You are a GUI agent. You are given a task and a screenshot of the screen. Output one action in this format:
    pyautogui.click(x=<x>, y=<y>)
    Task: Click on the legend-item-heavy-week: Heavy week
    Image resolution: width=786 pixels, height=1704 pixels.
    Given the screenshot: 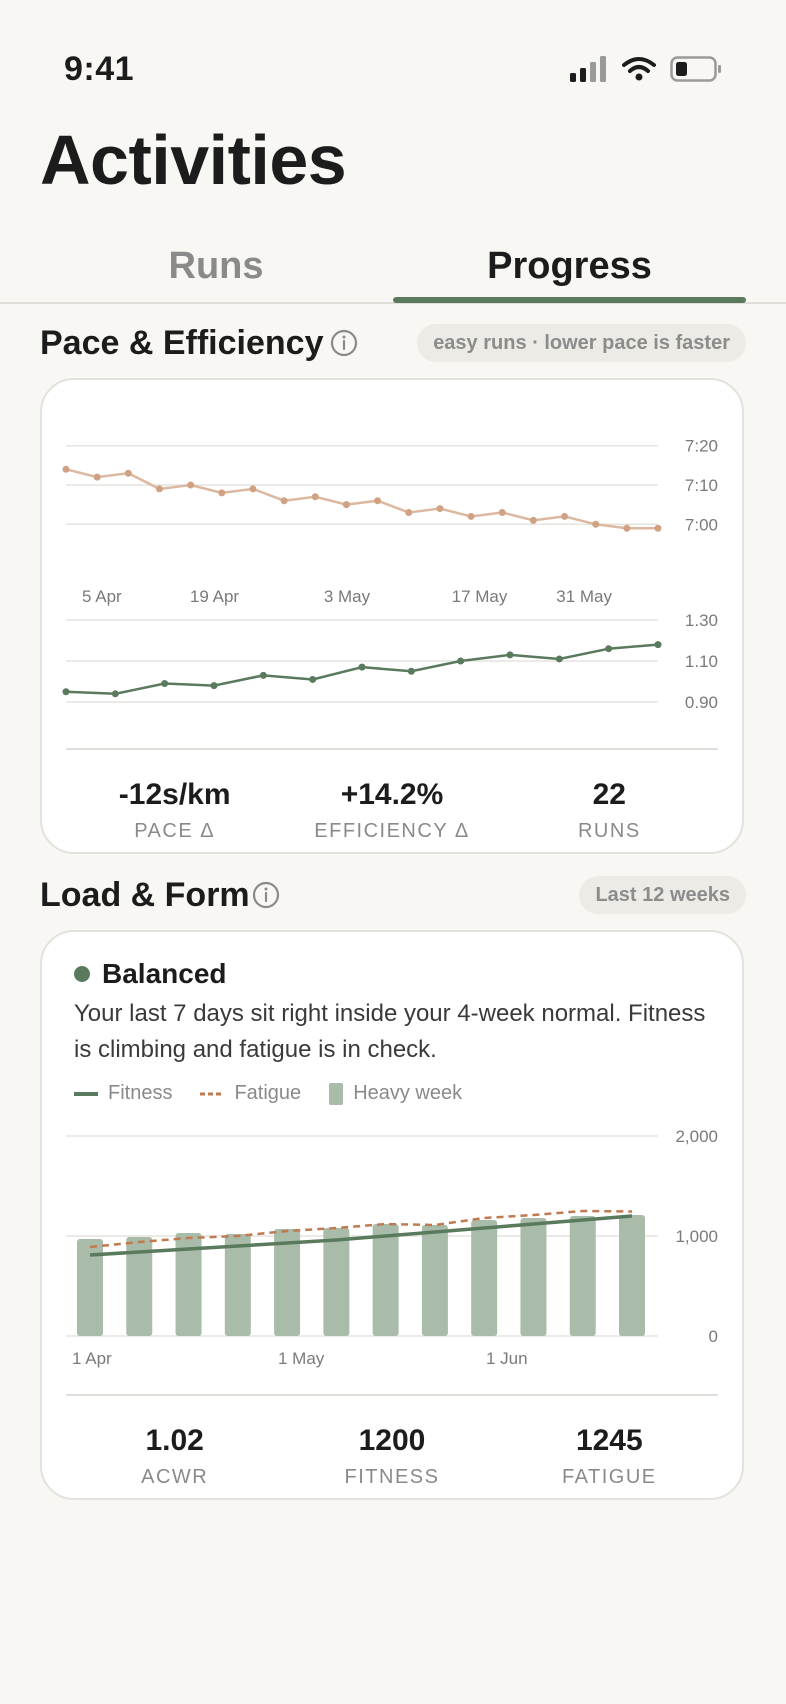 What is the action you would take?
    pyautogui.click(x=395, y=1093)
    